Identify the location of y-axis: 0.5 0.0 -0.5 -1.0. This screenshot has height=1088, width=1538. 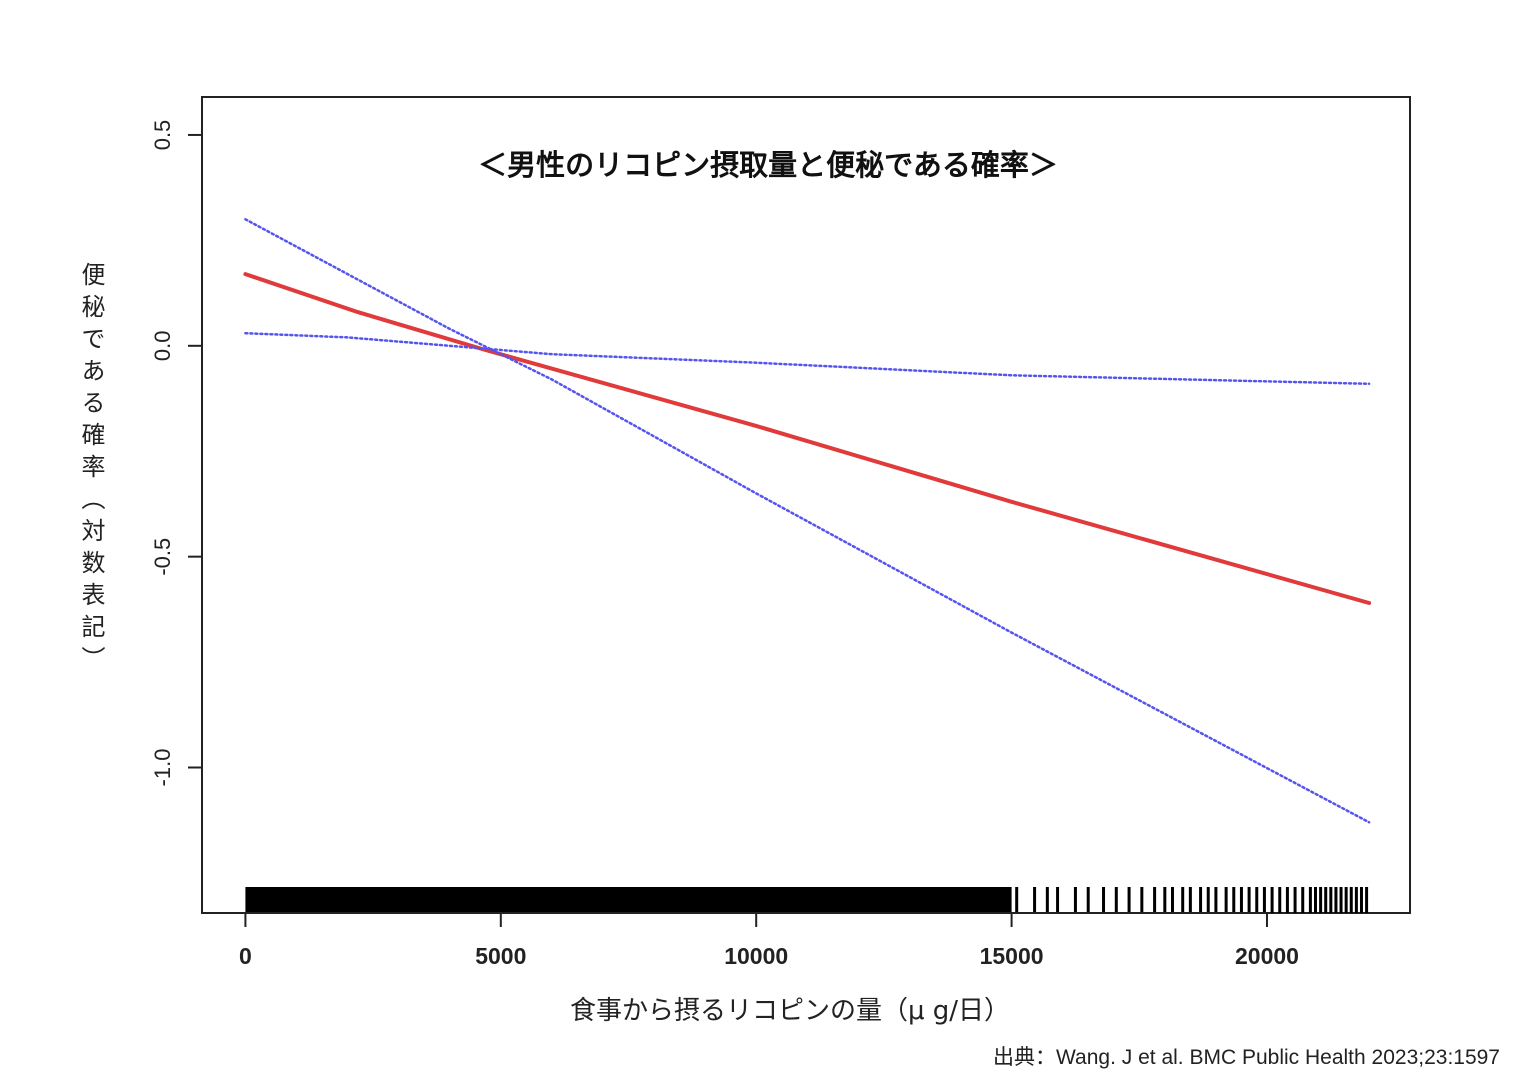
(176, 453).